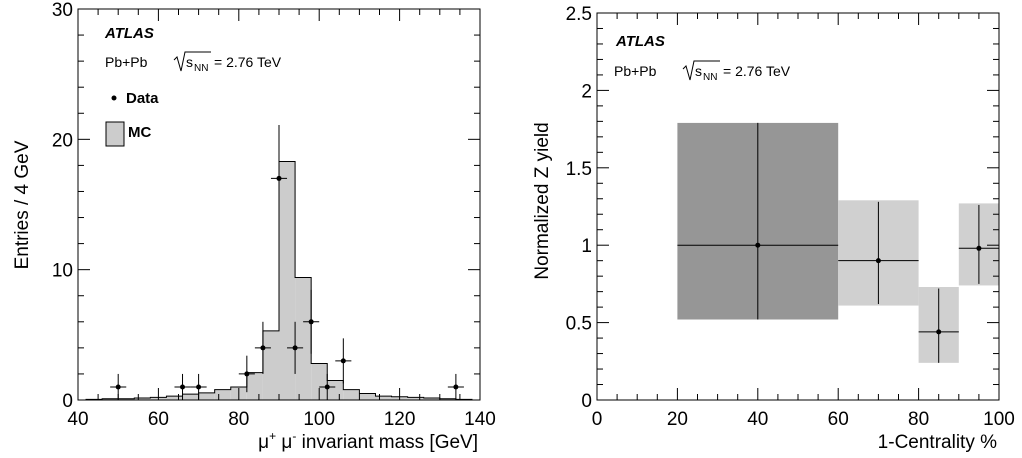 The image size is (1022, 458). I want to click on y-tick-label: 20, so click(62, 140).